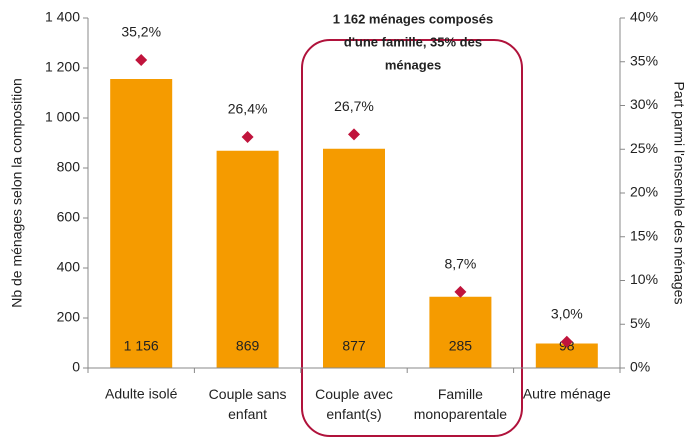 Image resolution: width=690 pixels, height=441 pixels. What do you see at coordinates (141, 32) in the screenshot?
I see `point-label: 35,2%` at bounding box center [141, 32].